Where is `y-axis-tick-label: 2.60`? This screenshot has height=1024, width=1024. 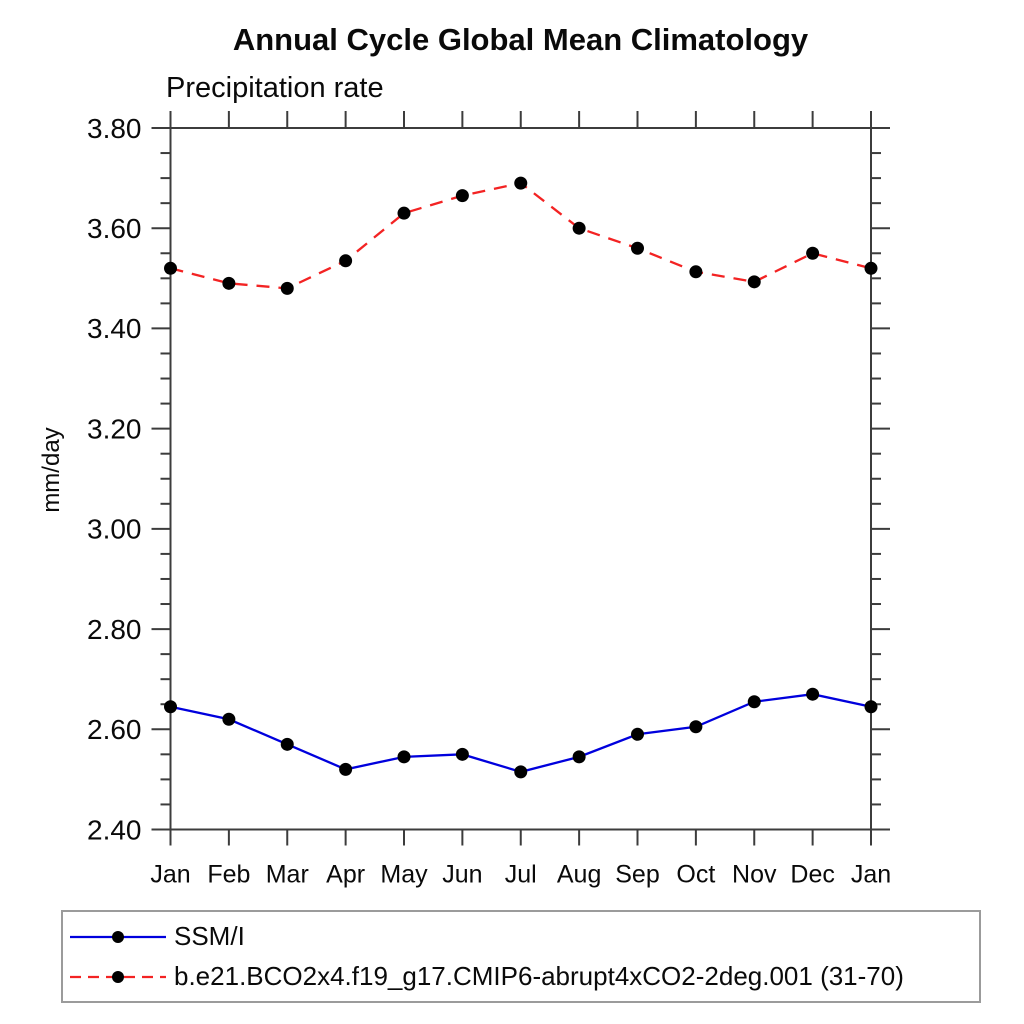 y-axis-tick-label: 2.60 is located at coordinates (114, 729).